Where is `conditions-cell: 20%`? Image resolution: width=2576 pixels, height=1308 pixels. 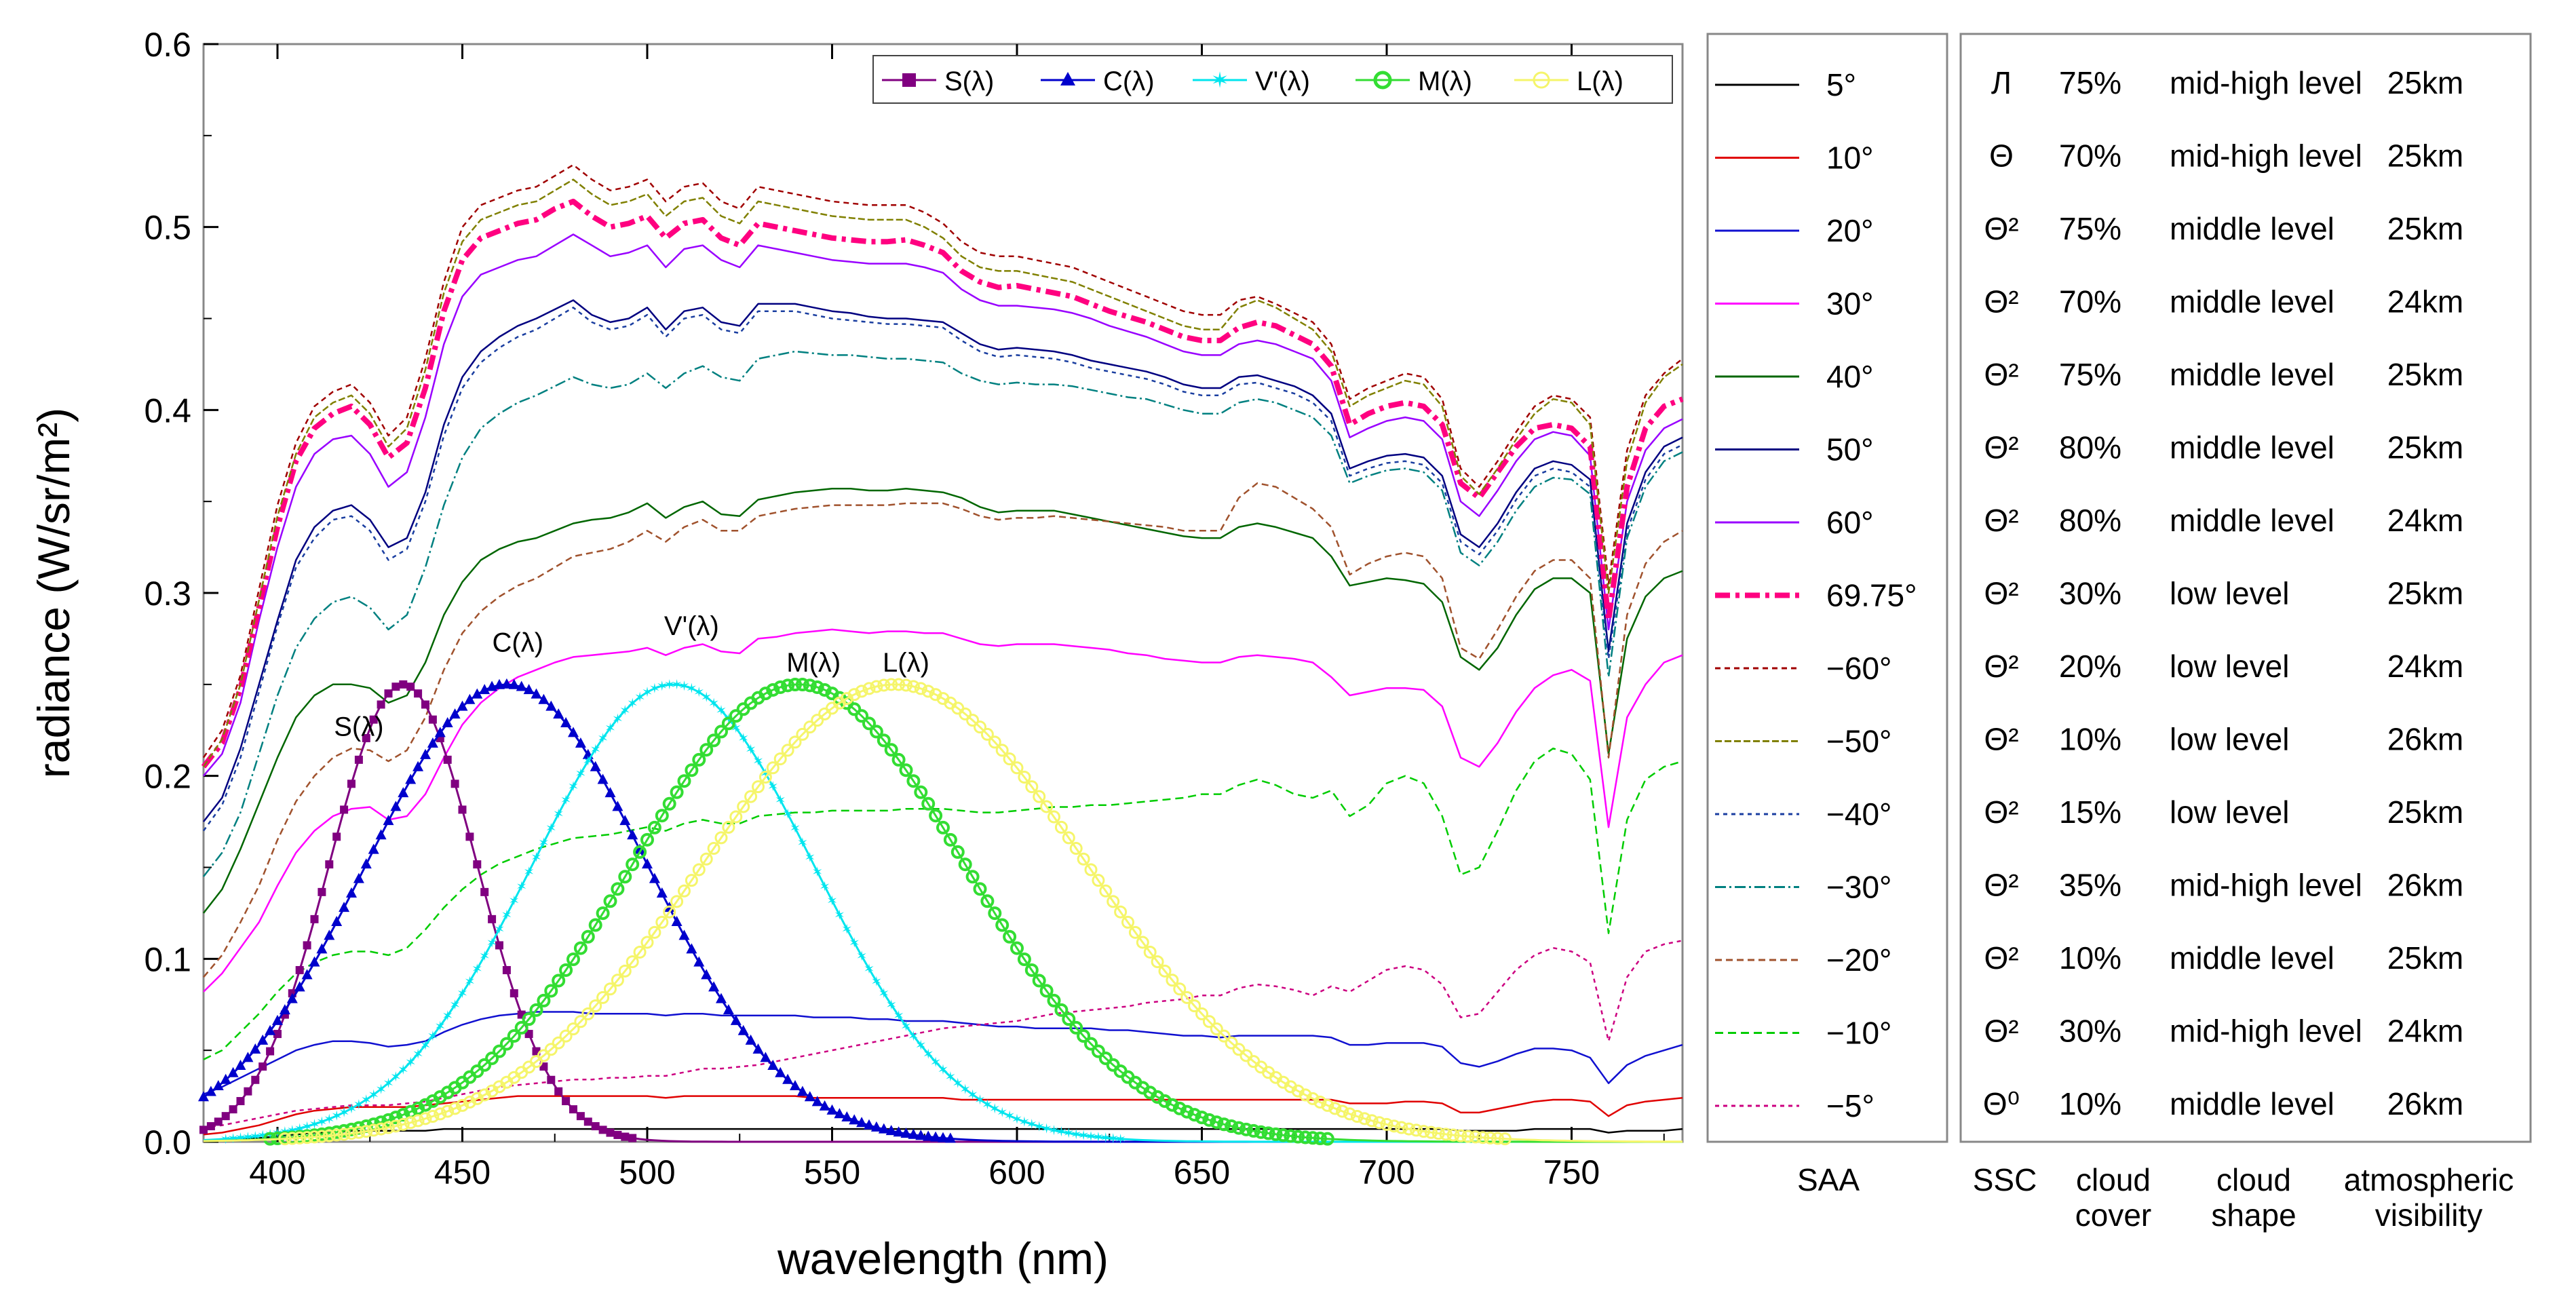 conditions-cell: 20% is located at coordinates (2090, 666).